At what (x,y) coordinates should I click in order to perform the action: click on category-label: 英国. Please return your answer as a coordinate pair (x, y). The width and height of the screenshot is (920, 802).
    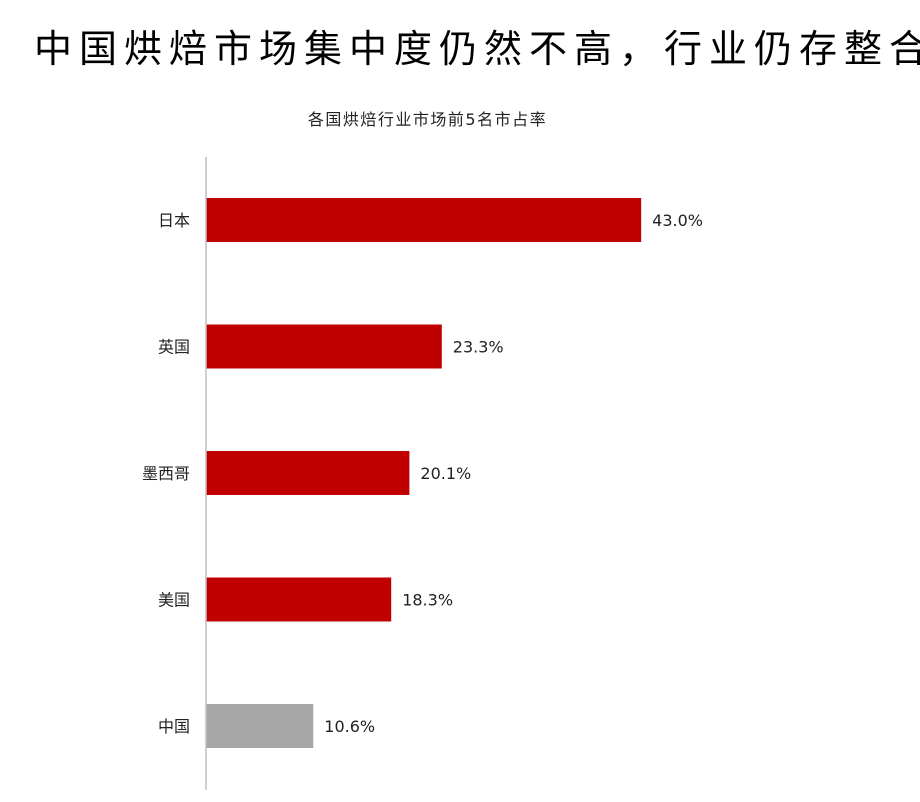
    Looking at the image, I should click on (174, 347).